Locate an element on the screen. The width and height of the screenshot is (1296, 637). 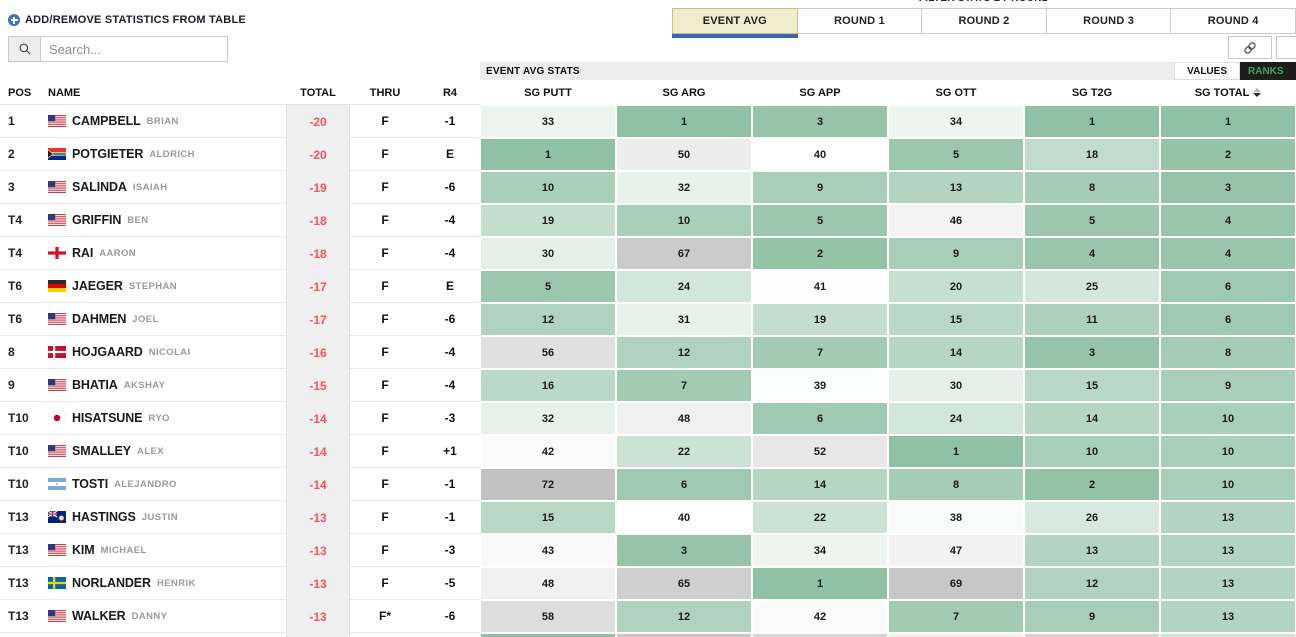
col-header-sg-app: SG APP is located at coordinates (820, 92).